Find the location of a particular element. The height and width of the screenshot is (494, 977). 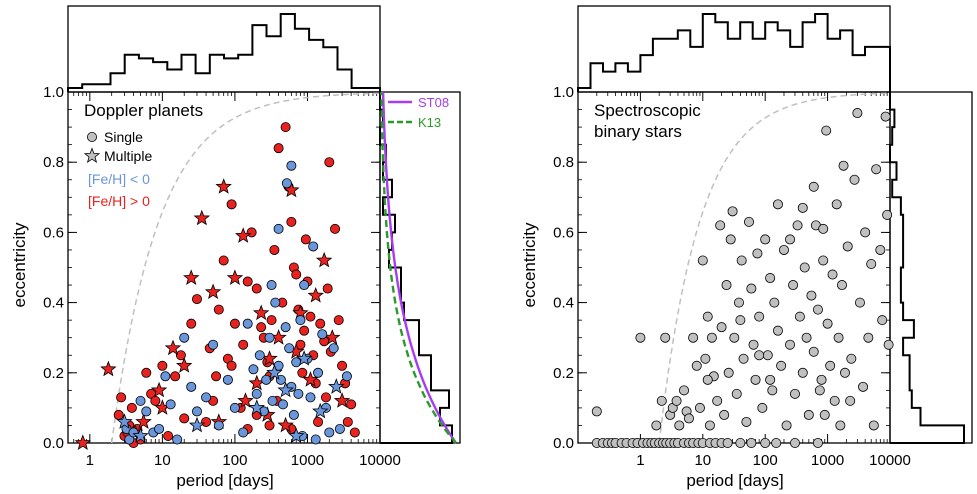

y-tick-label: 0.4 is located at coordinates (53, 303).